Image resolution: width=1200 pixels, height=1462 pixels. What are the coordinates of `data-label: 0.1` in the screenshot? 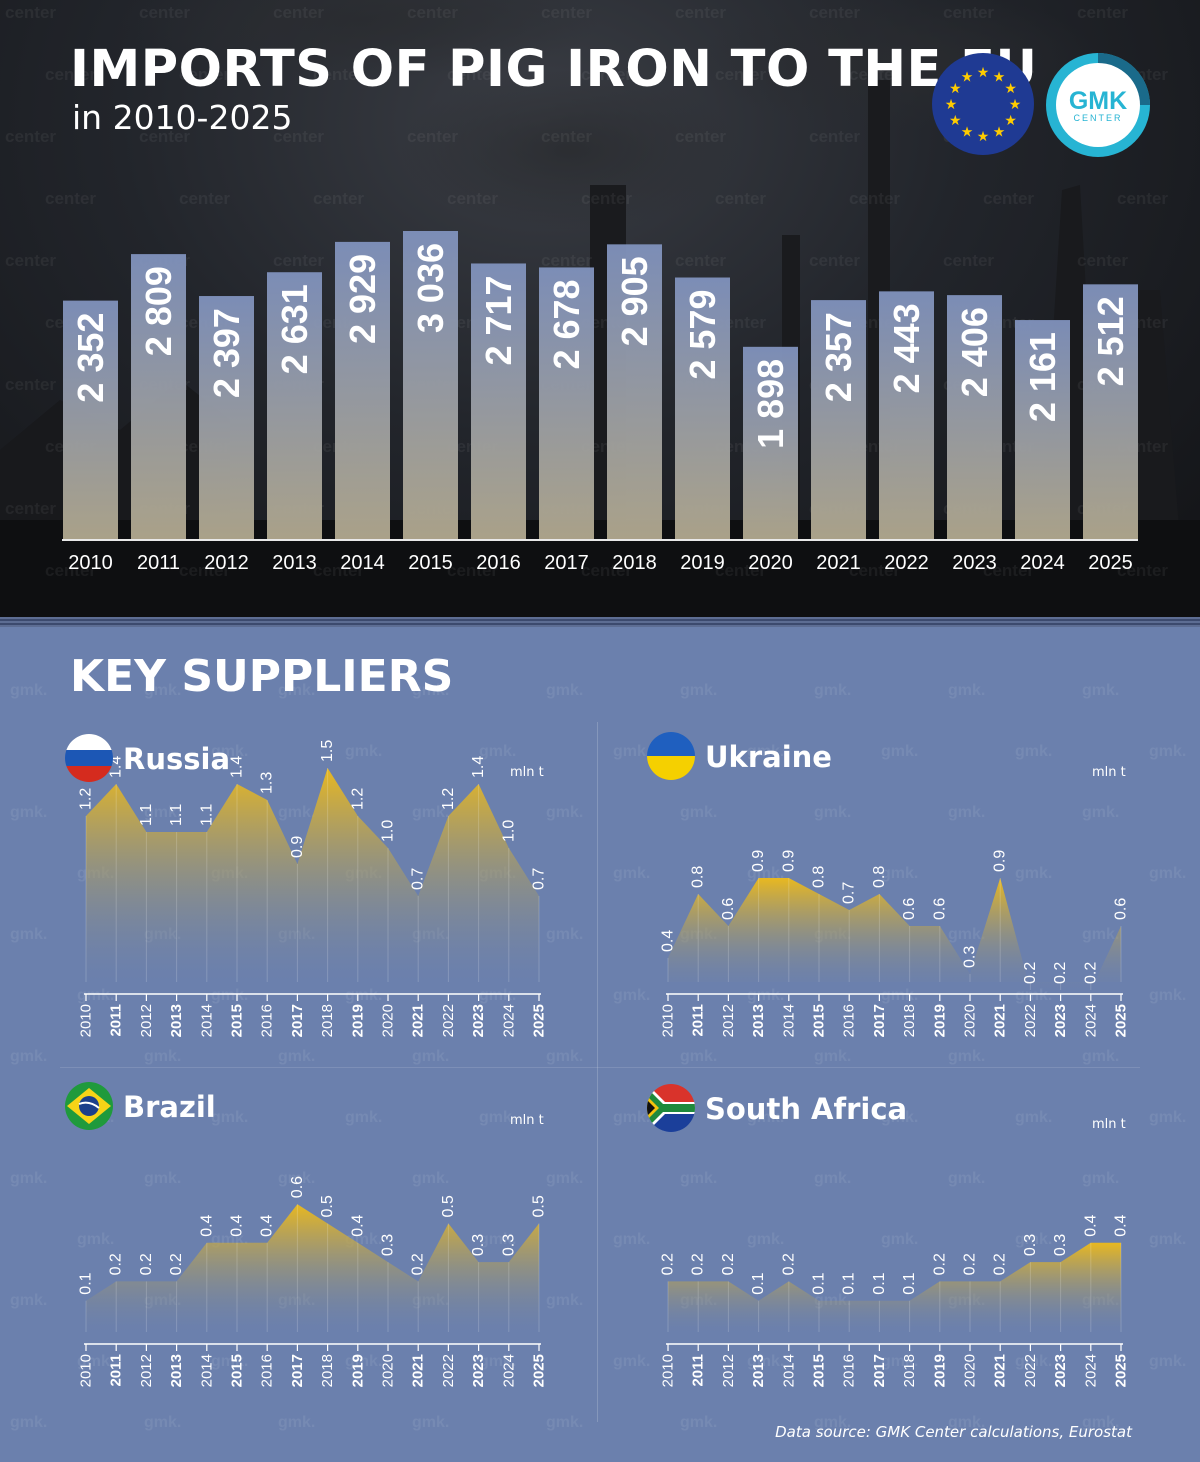 It's located at (879, 1283).